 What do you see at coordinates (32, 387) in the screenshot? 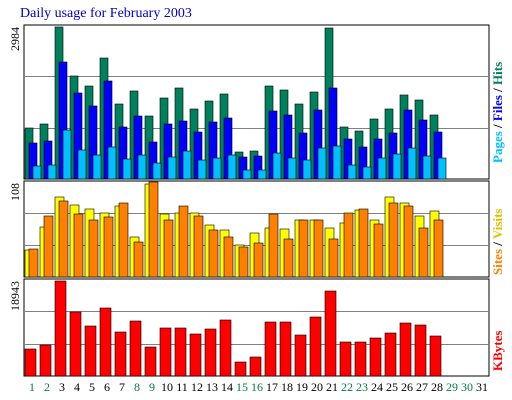
I see `day-label-1: 1` at bounding box center [32, 387].